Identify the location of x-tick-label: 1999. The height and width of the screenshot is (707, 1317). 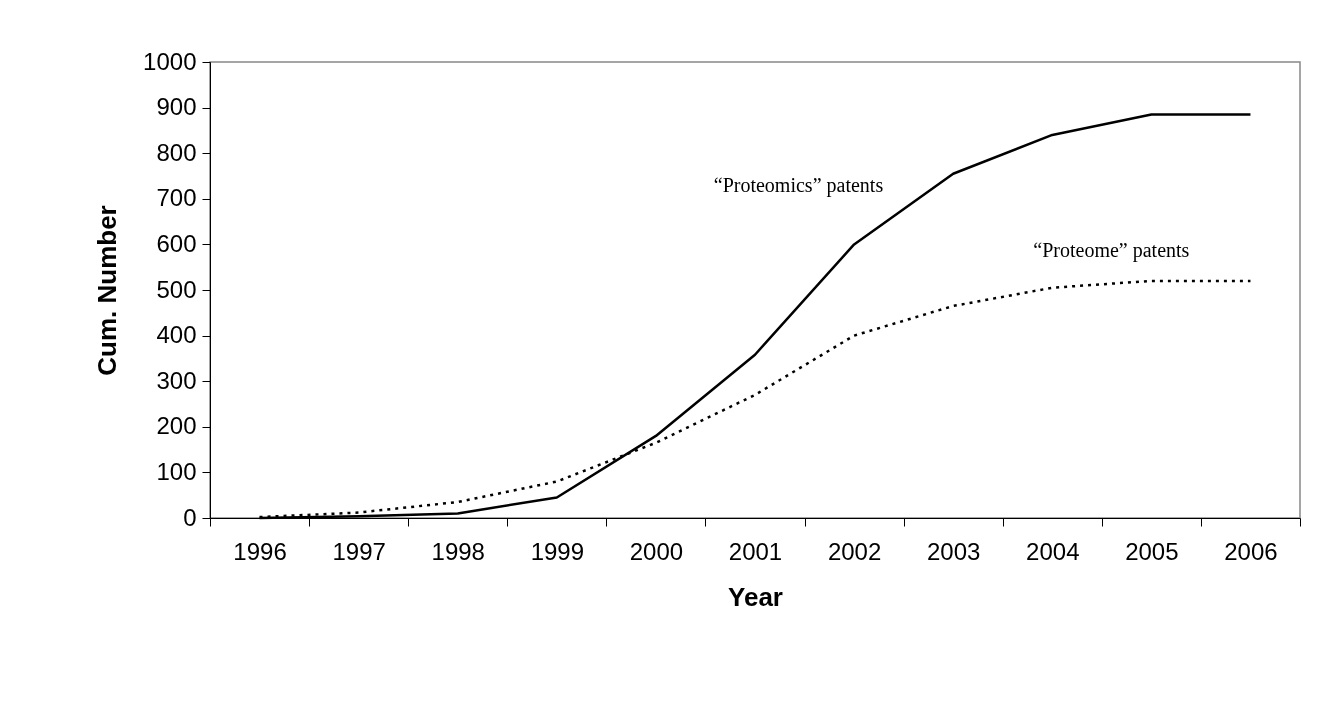
(557, 551).